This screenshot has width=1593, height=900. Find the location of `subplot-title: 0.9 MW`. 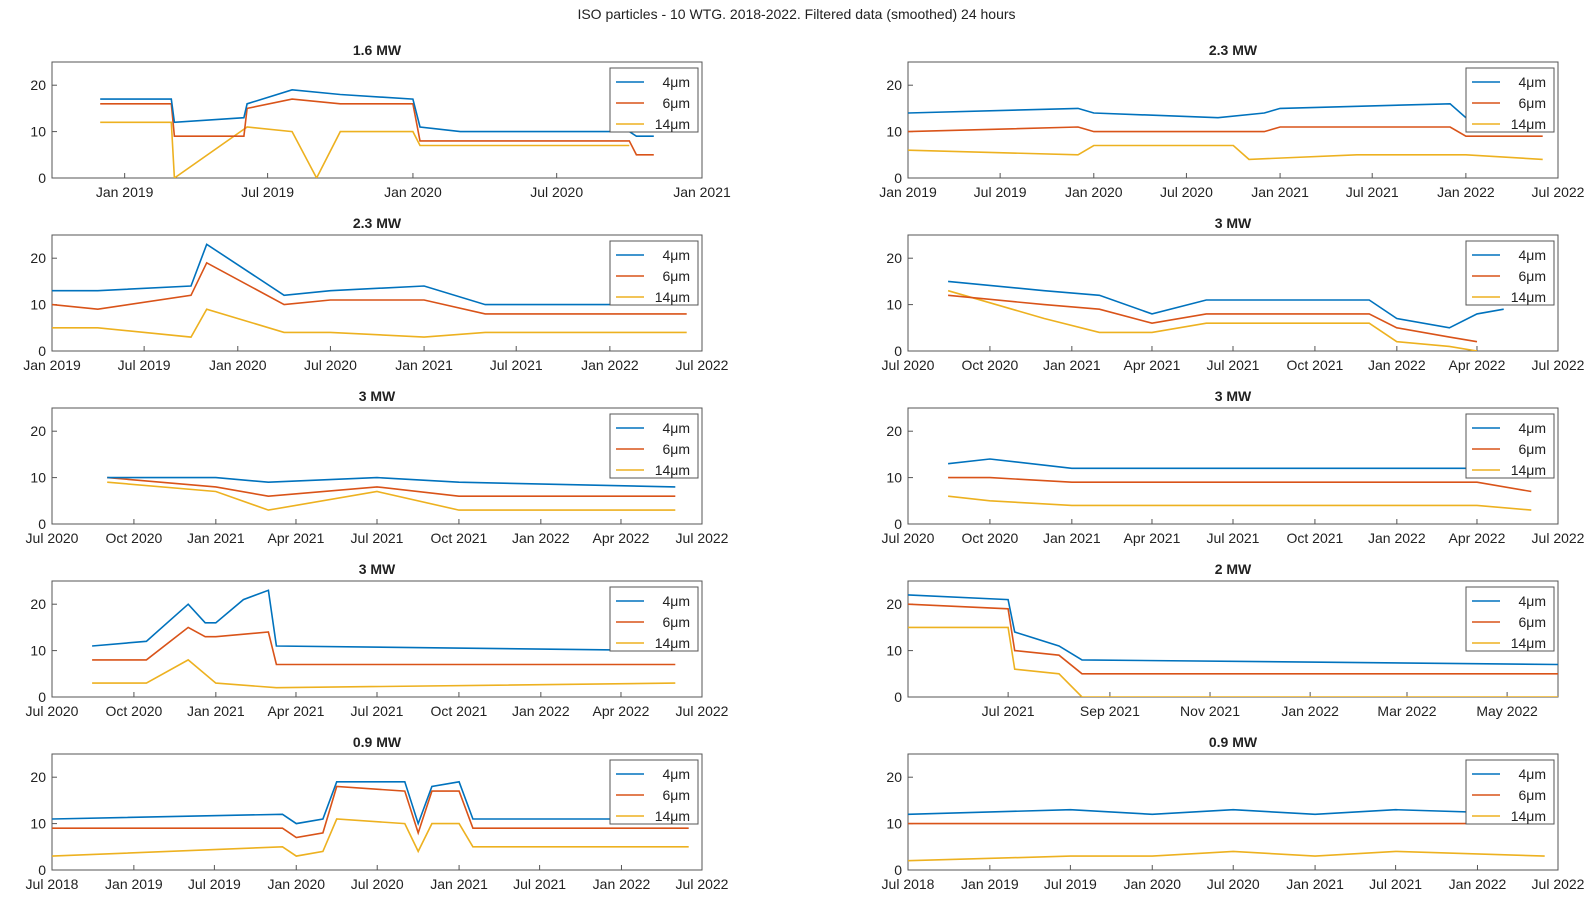

subplot-title: 0.9 MW is located at coordinates (1233, 742).